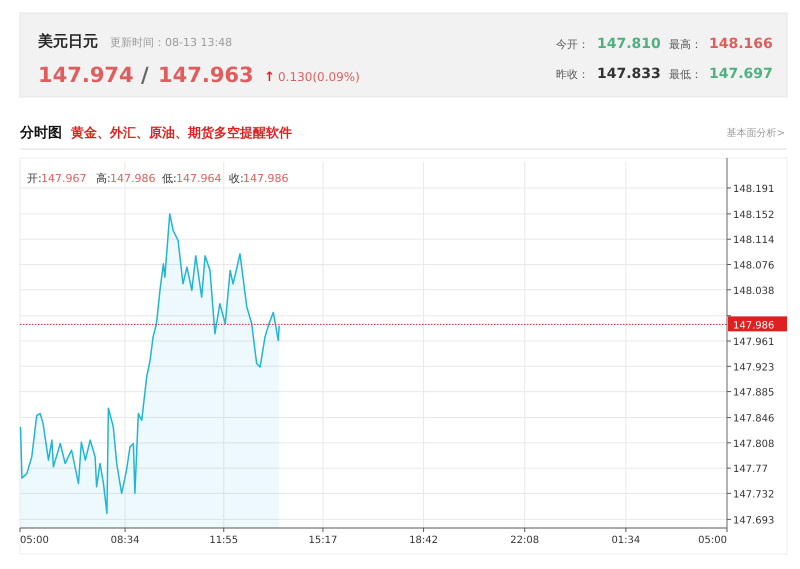 Image resolution: width=800 pixels, height=569 pixels. Describe the element at coordinates (319, 77) in the screenshot. I see `text: 0.130(0.09%)` at that location.